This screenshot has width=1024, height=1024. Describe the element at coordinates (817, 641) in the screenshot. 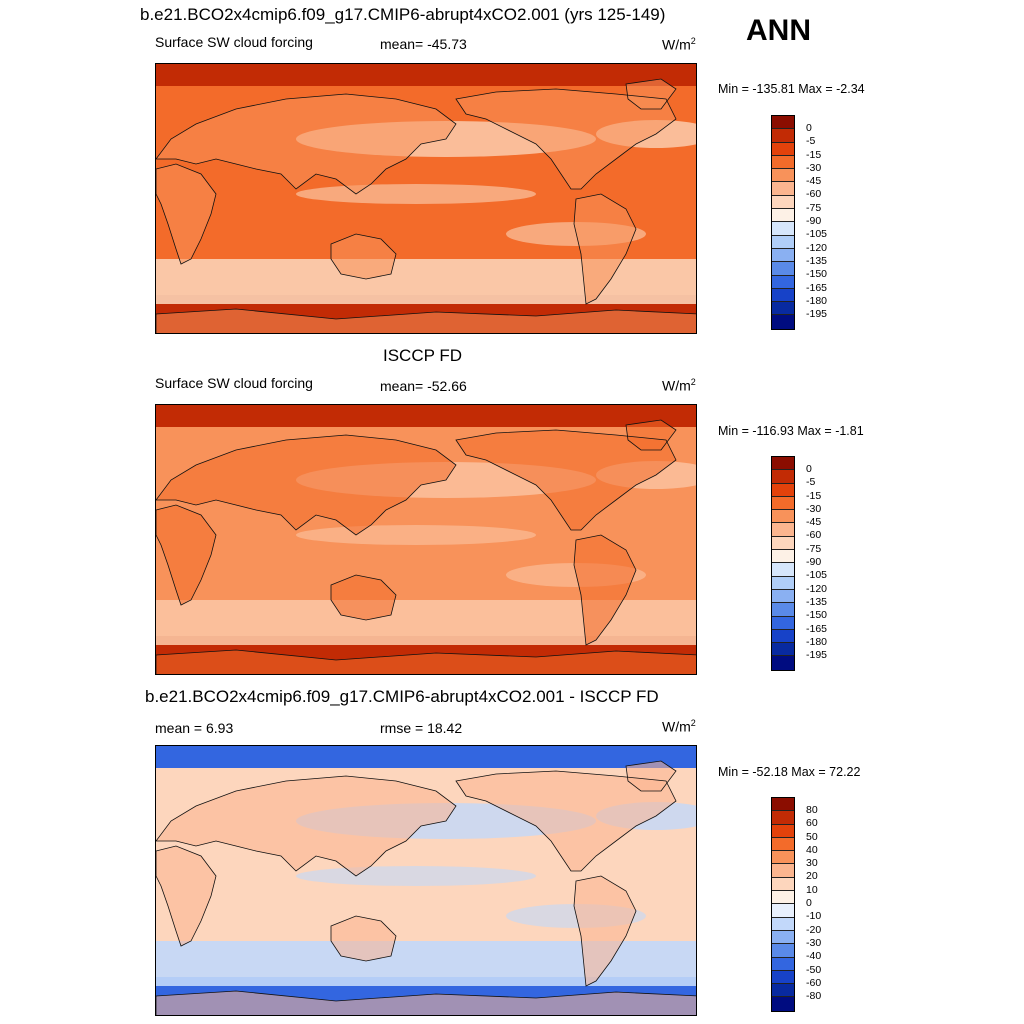

I see `colorbar-tick-label: -180` at that location.